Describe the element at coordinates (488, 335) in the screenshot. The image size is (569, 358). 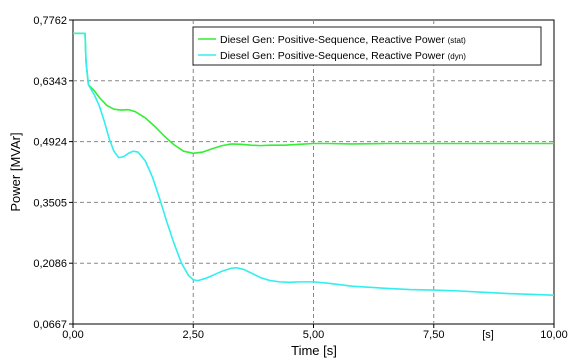
I see `x-unit-label: [s]` at that location.